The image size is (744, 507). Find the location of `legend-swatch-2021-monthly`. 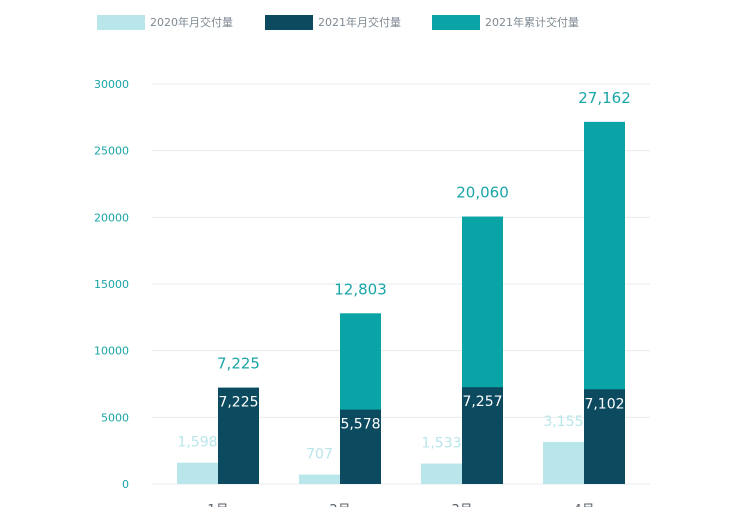

legend-swatch-2021-monthly is located at coordinates (289, 22).